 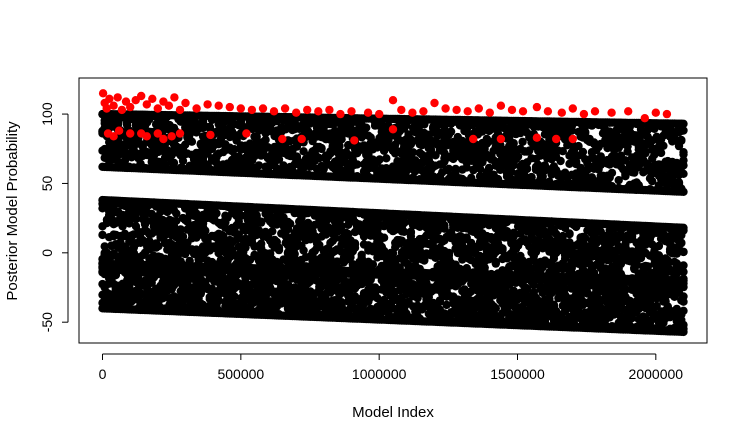 What do you see at coordinates (683, 154) in the screenshot?
I see `black-point-band-0-2082` at bounding box center [683, 154].